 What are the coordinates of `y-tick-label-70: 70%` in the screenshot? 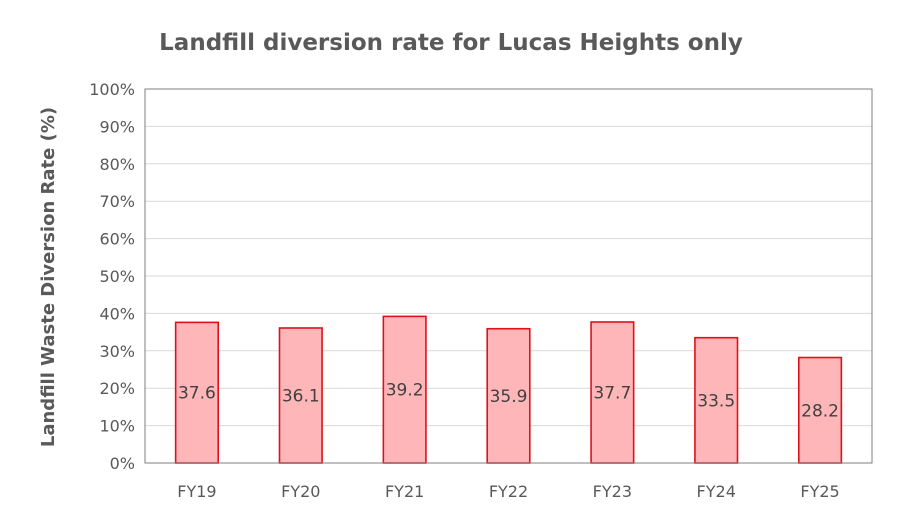 It's located at (117, 201).